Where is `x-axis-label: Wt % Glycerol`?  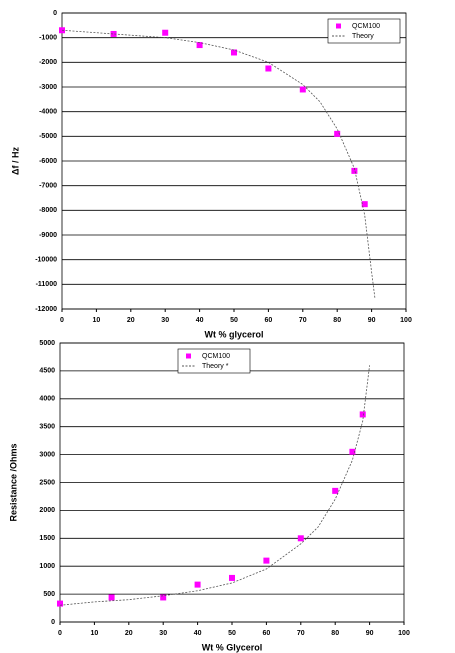 x-axis-label: Wt % Glycerol is located at coordinates (232, 647).